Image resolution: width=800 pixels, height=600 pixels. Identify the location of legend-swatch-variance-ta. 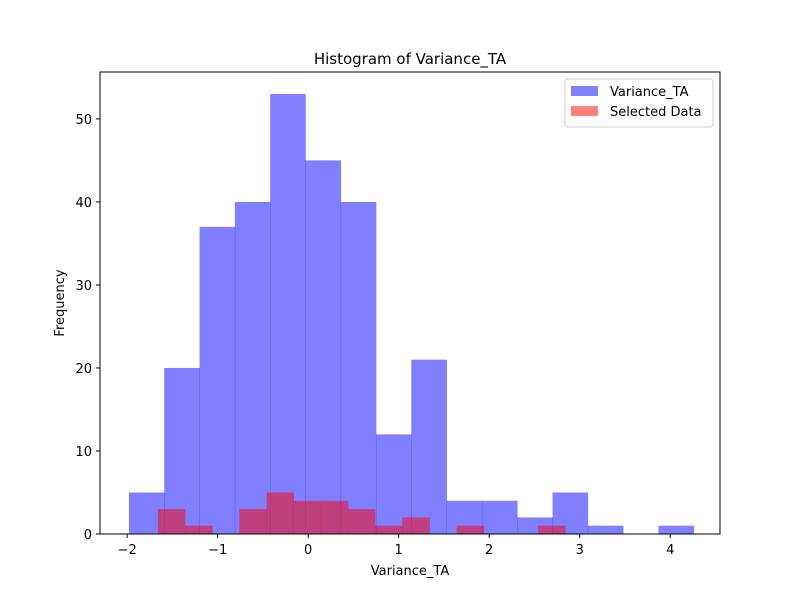
(584, 91).